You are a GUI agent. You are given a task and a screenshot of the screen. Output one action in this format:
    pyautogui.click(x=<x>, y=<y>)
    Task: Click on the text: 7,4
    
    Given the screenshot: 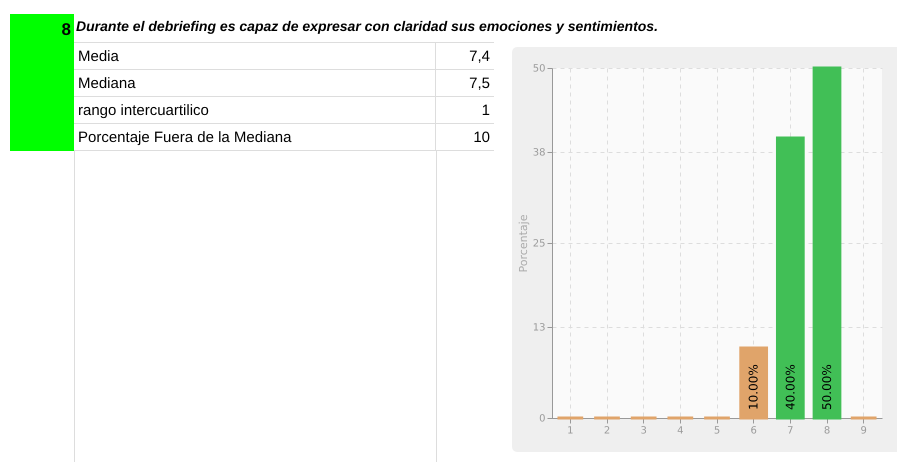 What is the action you would take?
    pyautogui.click(x=465, y=56)
    